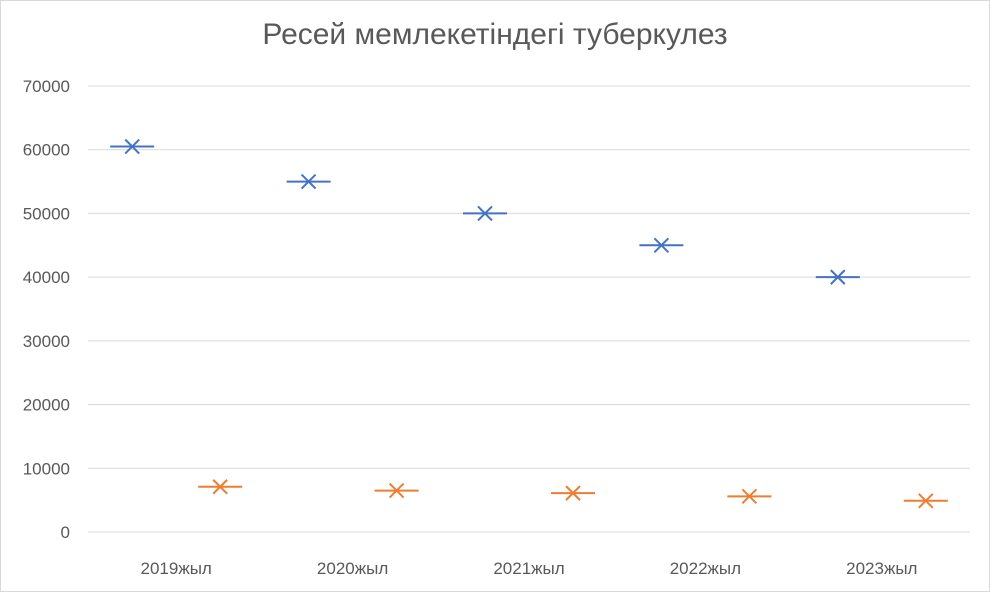 The image size is (990, 592). I want to click on y-tick-label: 10000, so click(46, 468).